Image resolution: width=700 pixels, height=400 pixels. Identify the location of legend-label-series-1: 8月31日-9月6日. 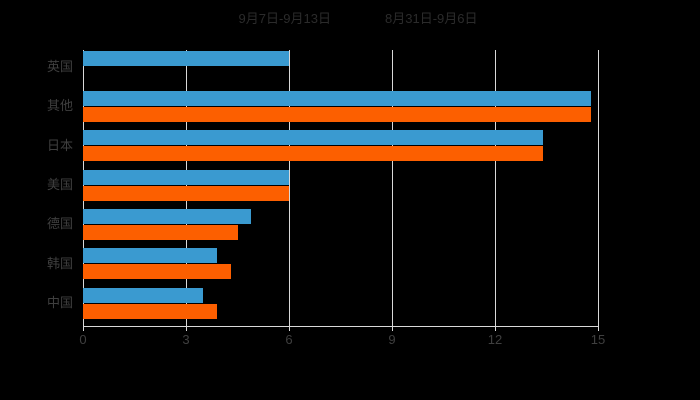
(431, 18).